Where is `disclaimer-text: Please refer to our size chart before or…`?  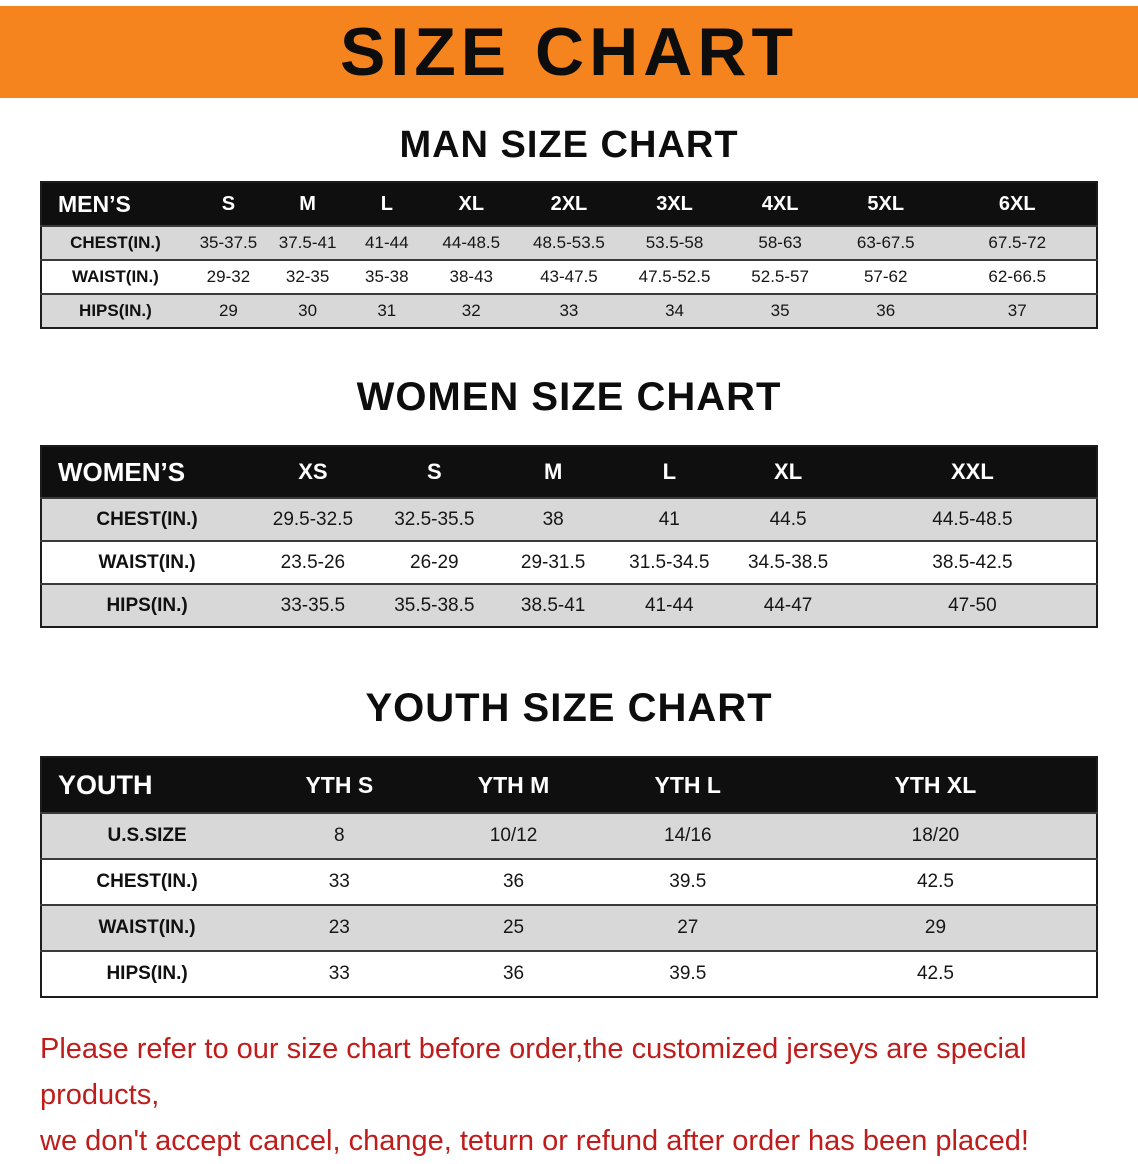 disclaimer-text: Please refer to our size chart before or… is located at coordinates (570, 1095).